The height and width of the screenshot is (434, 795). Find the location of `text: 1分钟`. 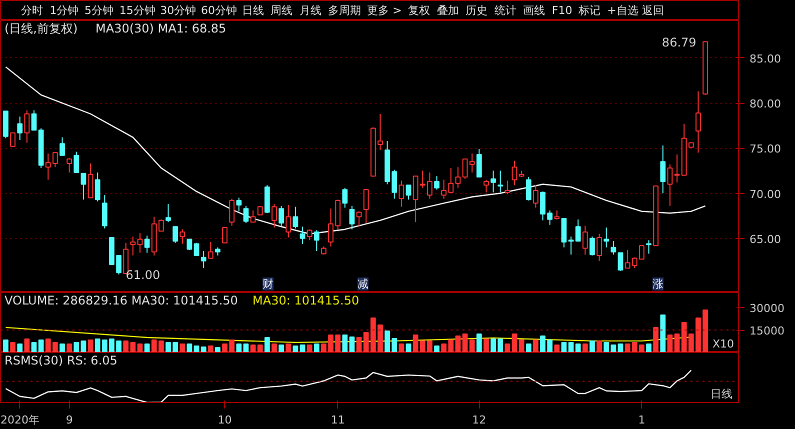

text: 1分钟 is located at coordinates (64, 10).